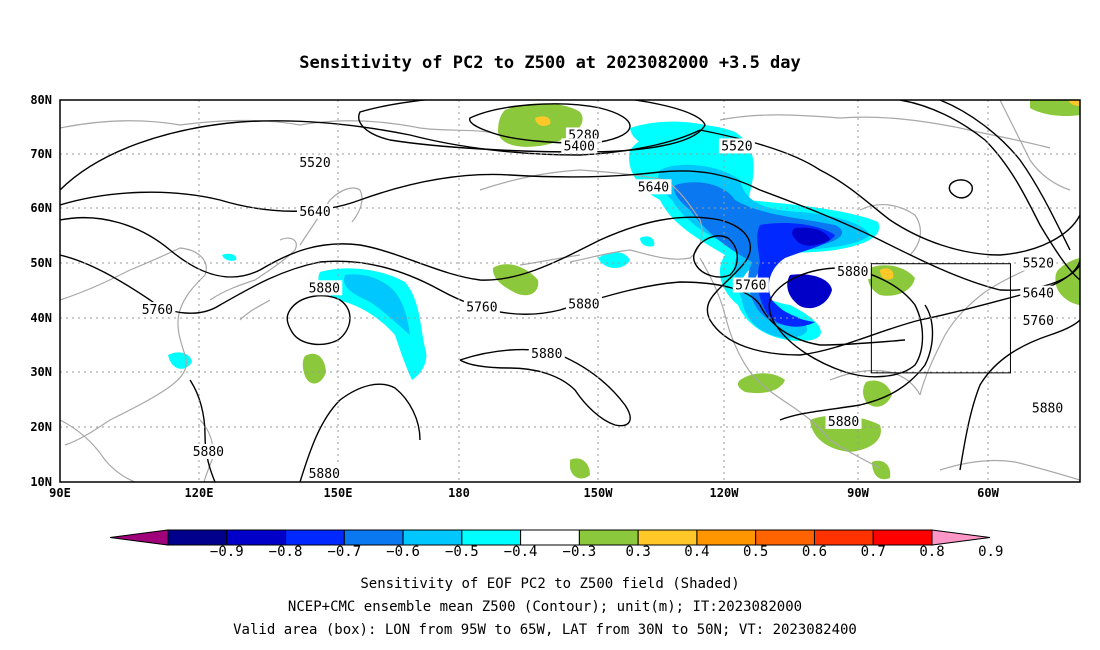 The height and width of the screenshot is (650, 1100). I want to click on lon-tick-label: 120E, so click(199, 493).